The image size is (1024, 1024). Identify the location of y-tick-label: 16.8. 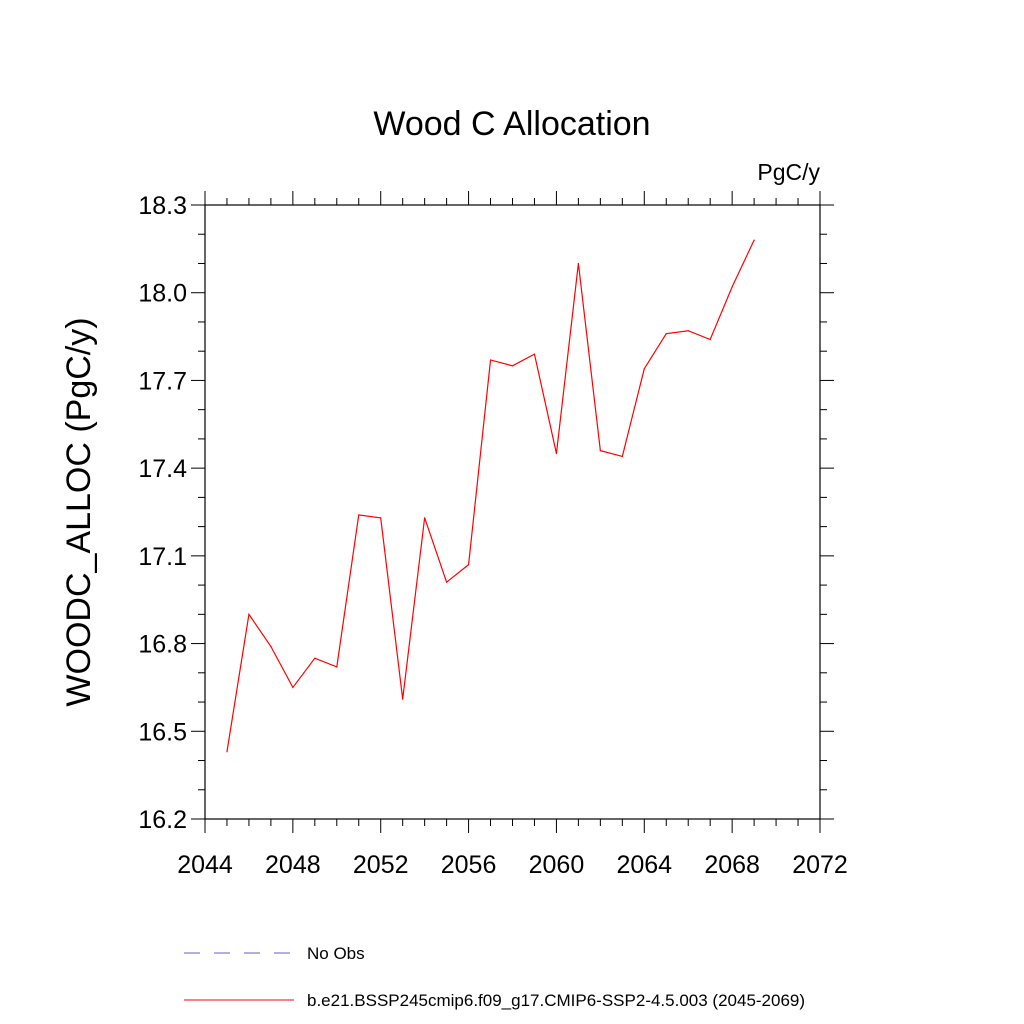
(162, 645).